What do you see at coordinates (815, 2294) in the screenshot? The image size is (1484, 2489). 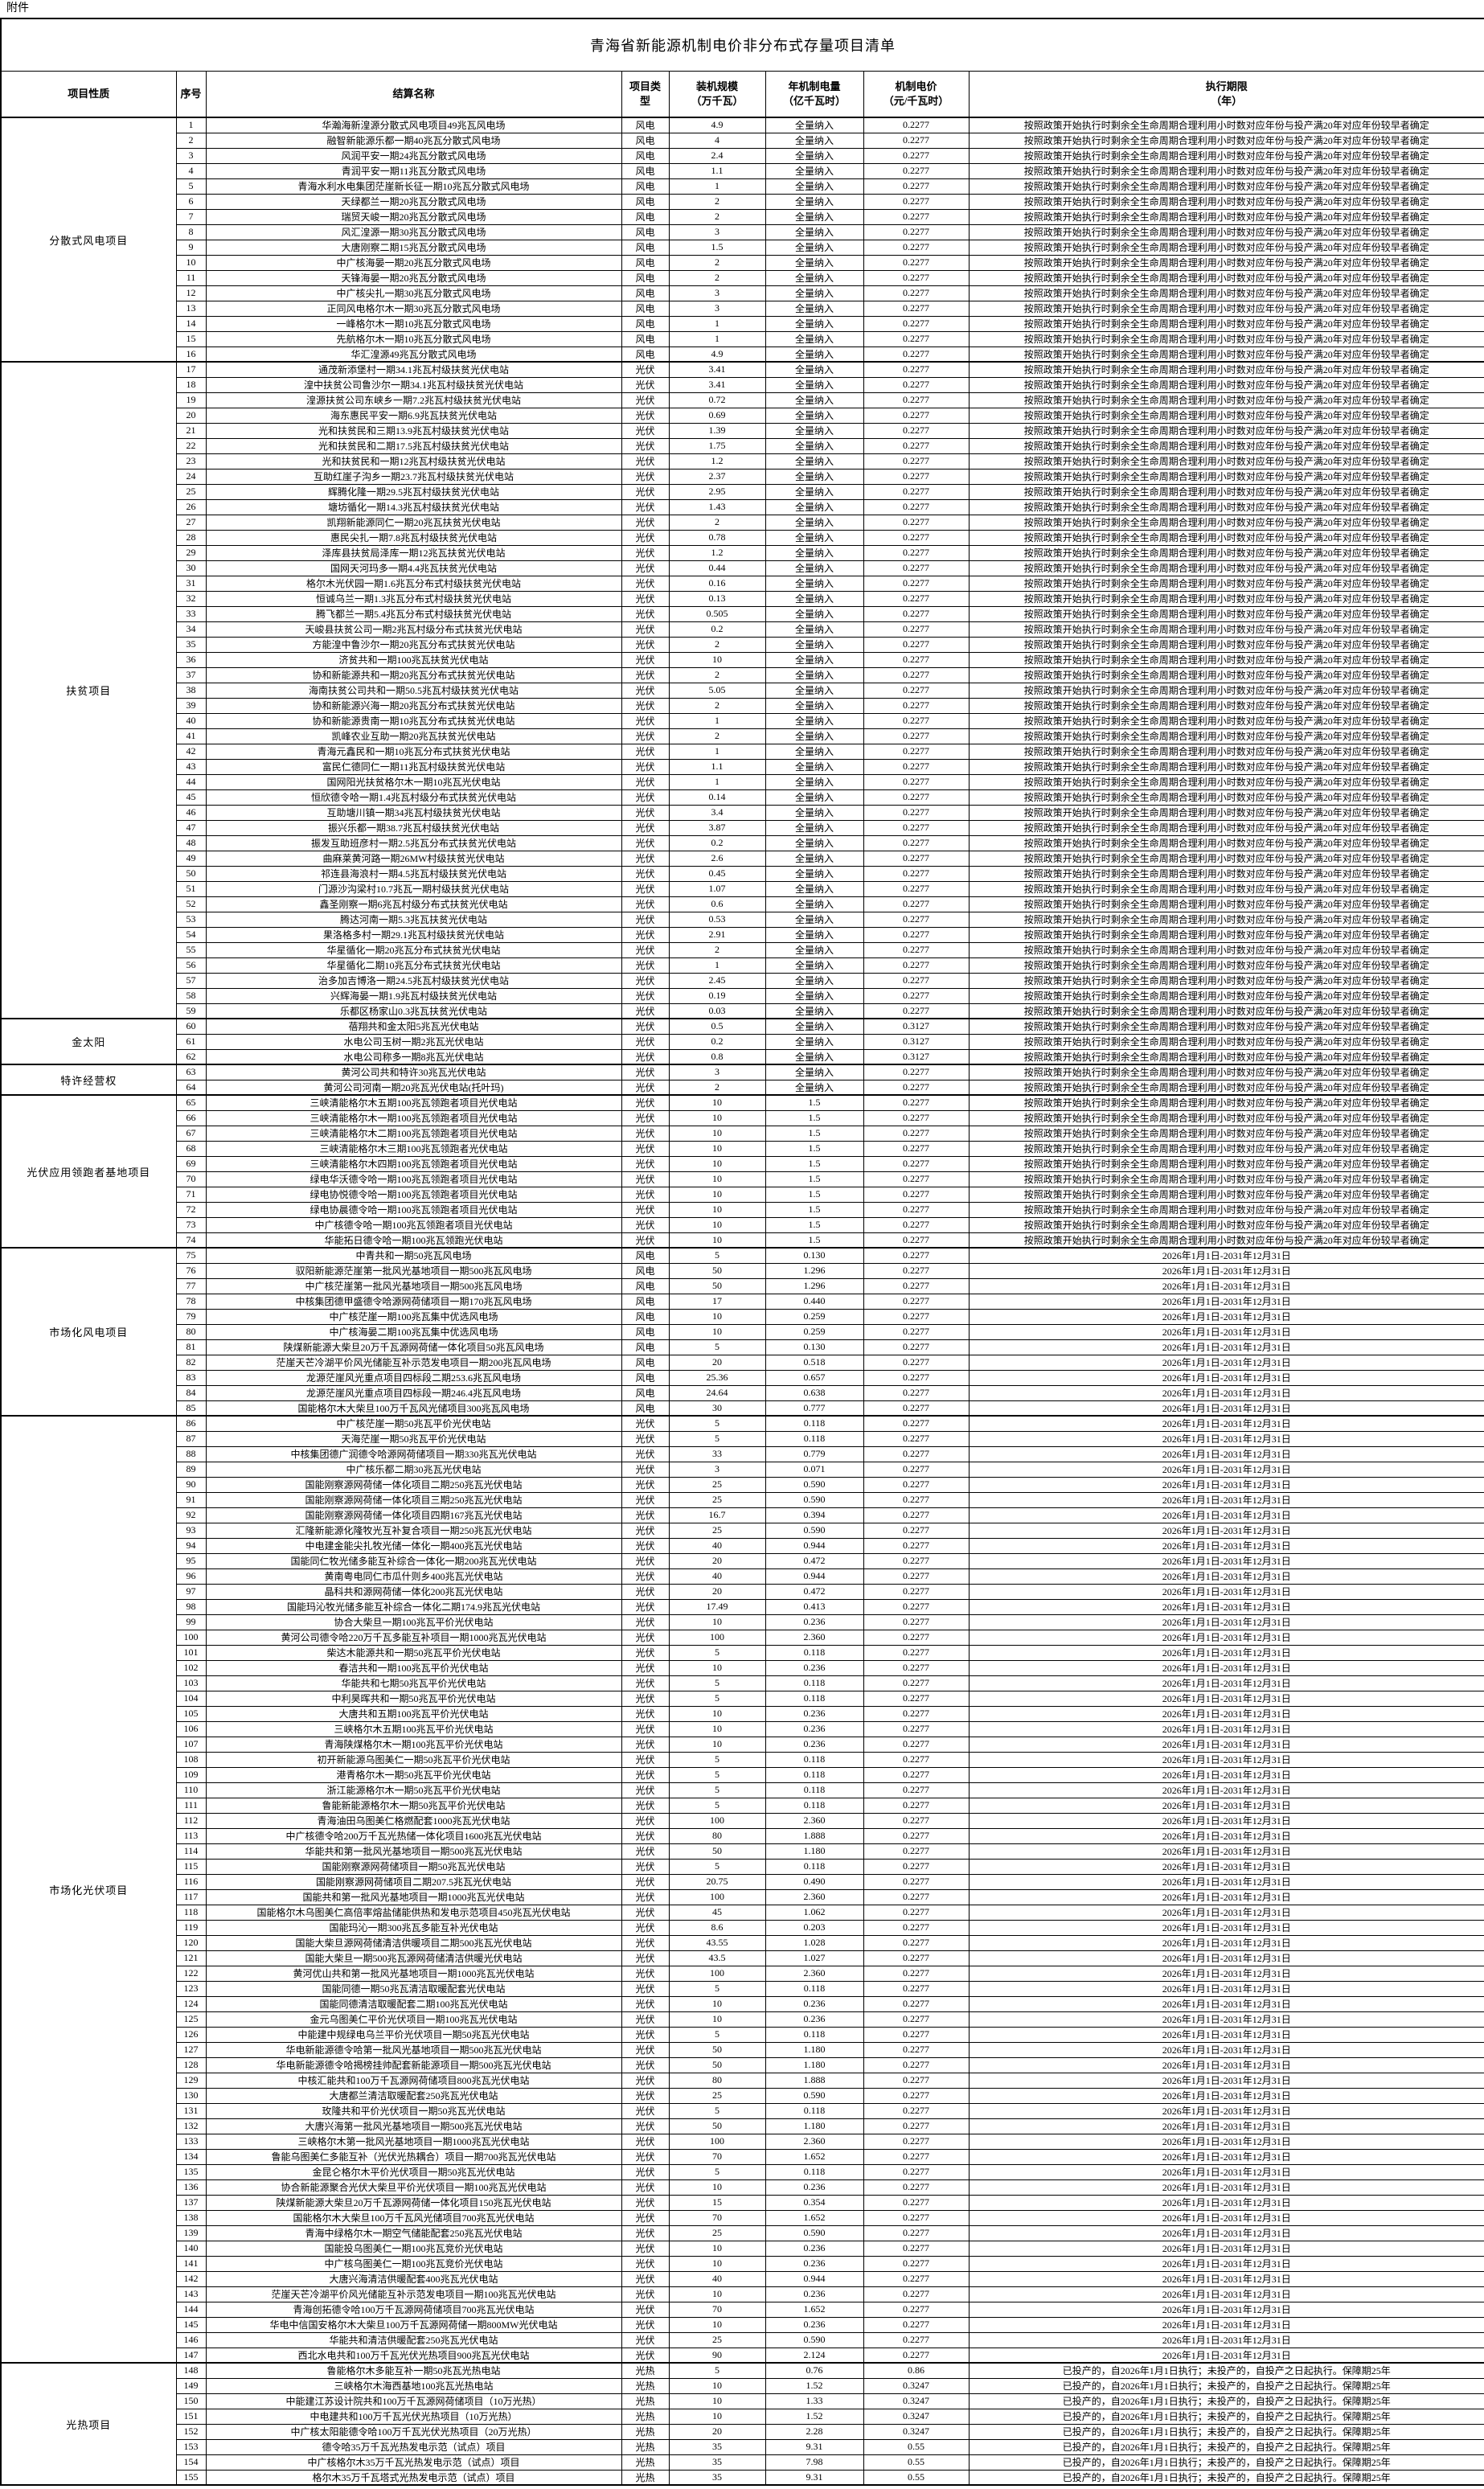 I see `annual-energy-cell: 0.236` at bounding box center [815, 2294].